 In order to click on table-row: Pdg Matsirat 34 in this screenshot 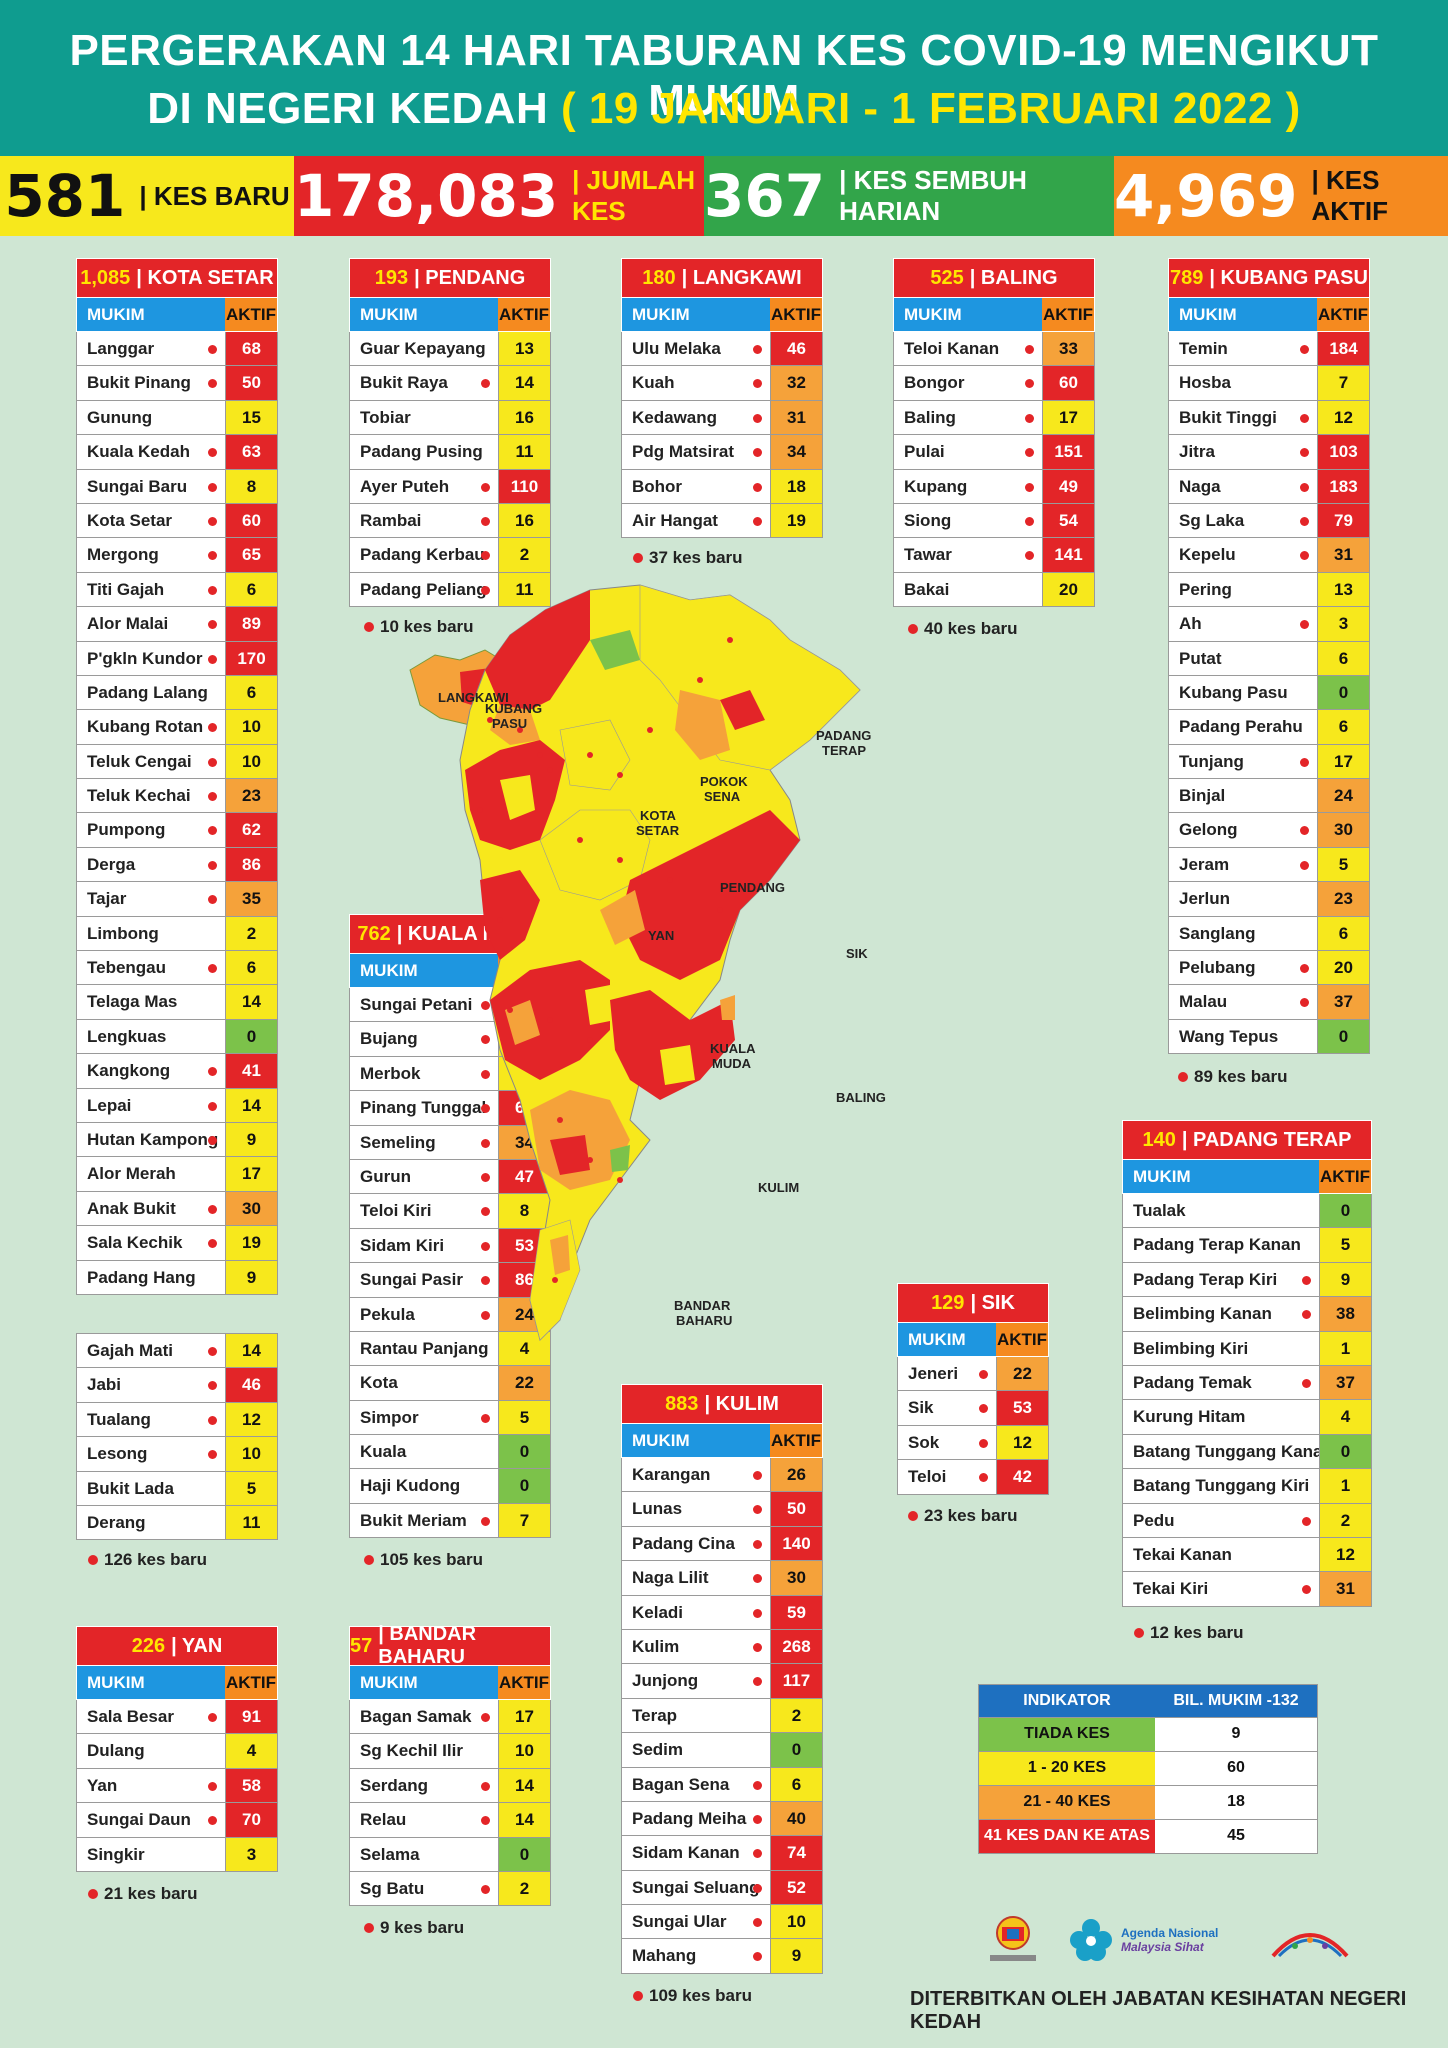, I will do `click(722, 452)`.